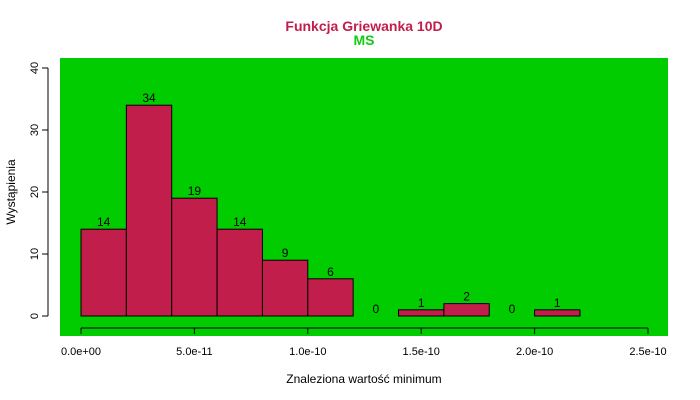  Describe the element at coordinates (81, 352) in the screenshot. I see `x-tick-label: 0.0e+00` at that location.